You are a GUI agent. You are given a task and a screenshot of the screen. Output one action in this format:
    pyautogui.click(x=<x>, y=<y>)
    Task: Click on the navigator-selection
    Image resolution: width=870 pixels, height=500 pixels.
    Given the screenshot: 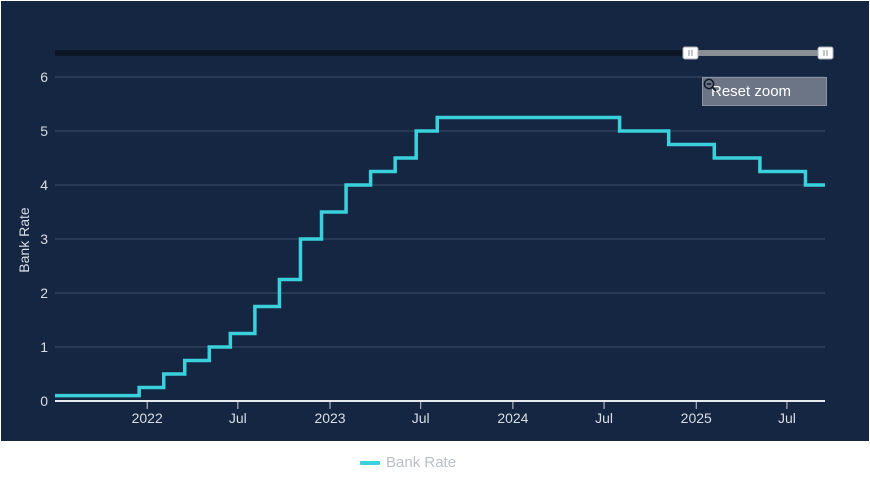 What is the action you would take?
    pyautogui.click(x=758, y=53)
    